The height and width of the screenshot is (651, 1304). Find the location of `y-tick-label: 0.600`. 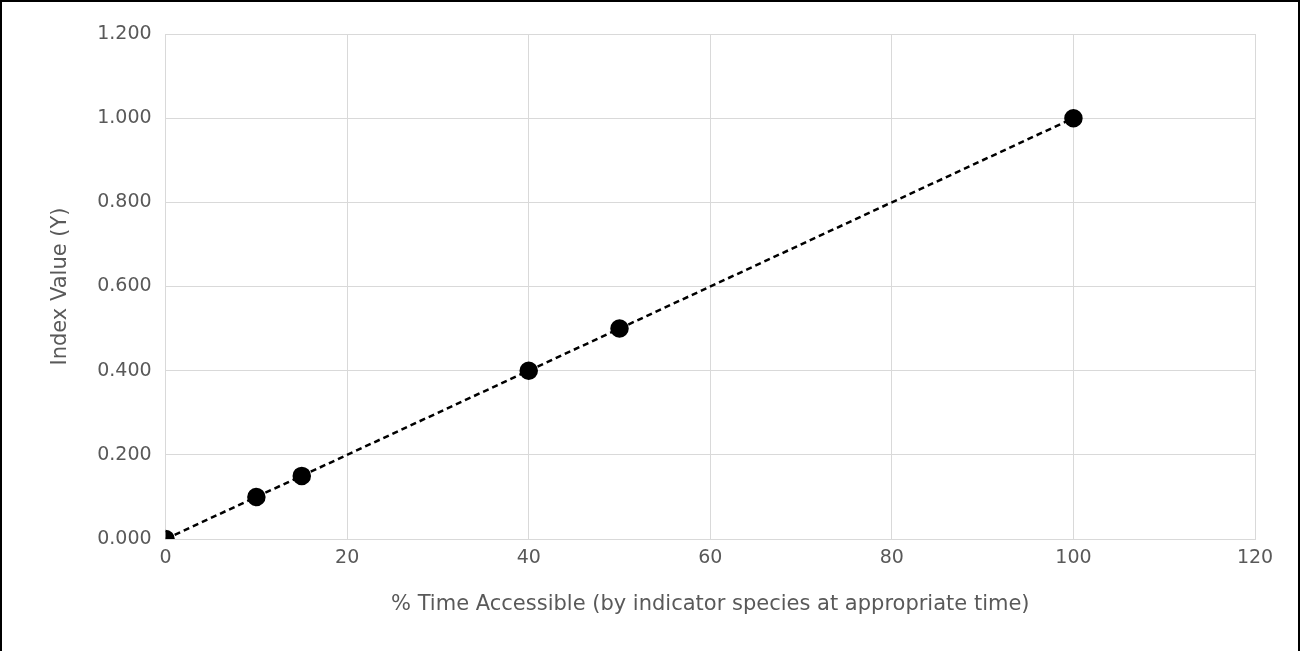

y-tick-label: 0.600 is located at coordinates (124, 284).